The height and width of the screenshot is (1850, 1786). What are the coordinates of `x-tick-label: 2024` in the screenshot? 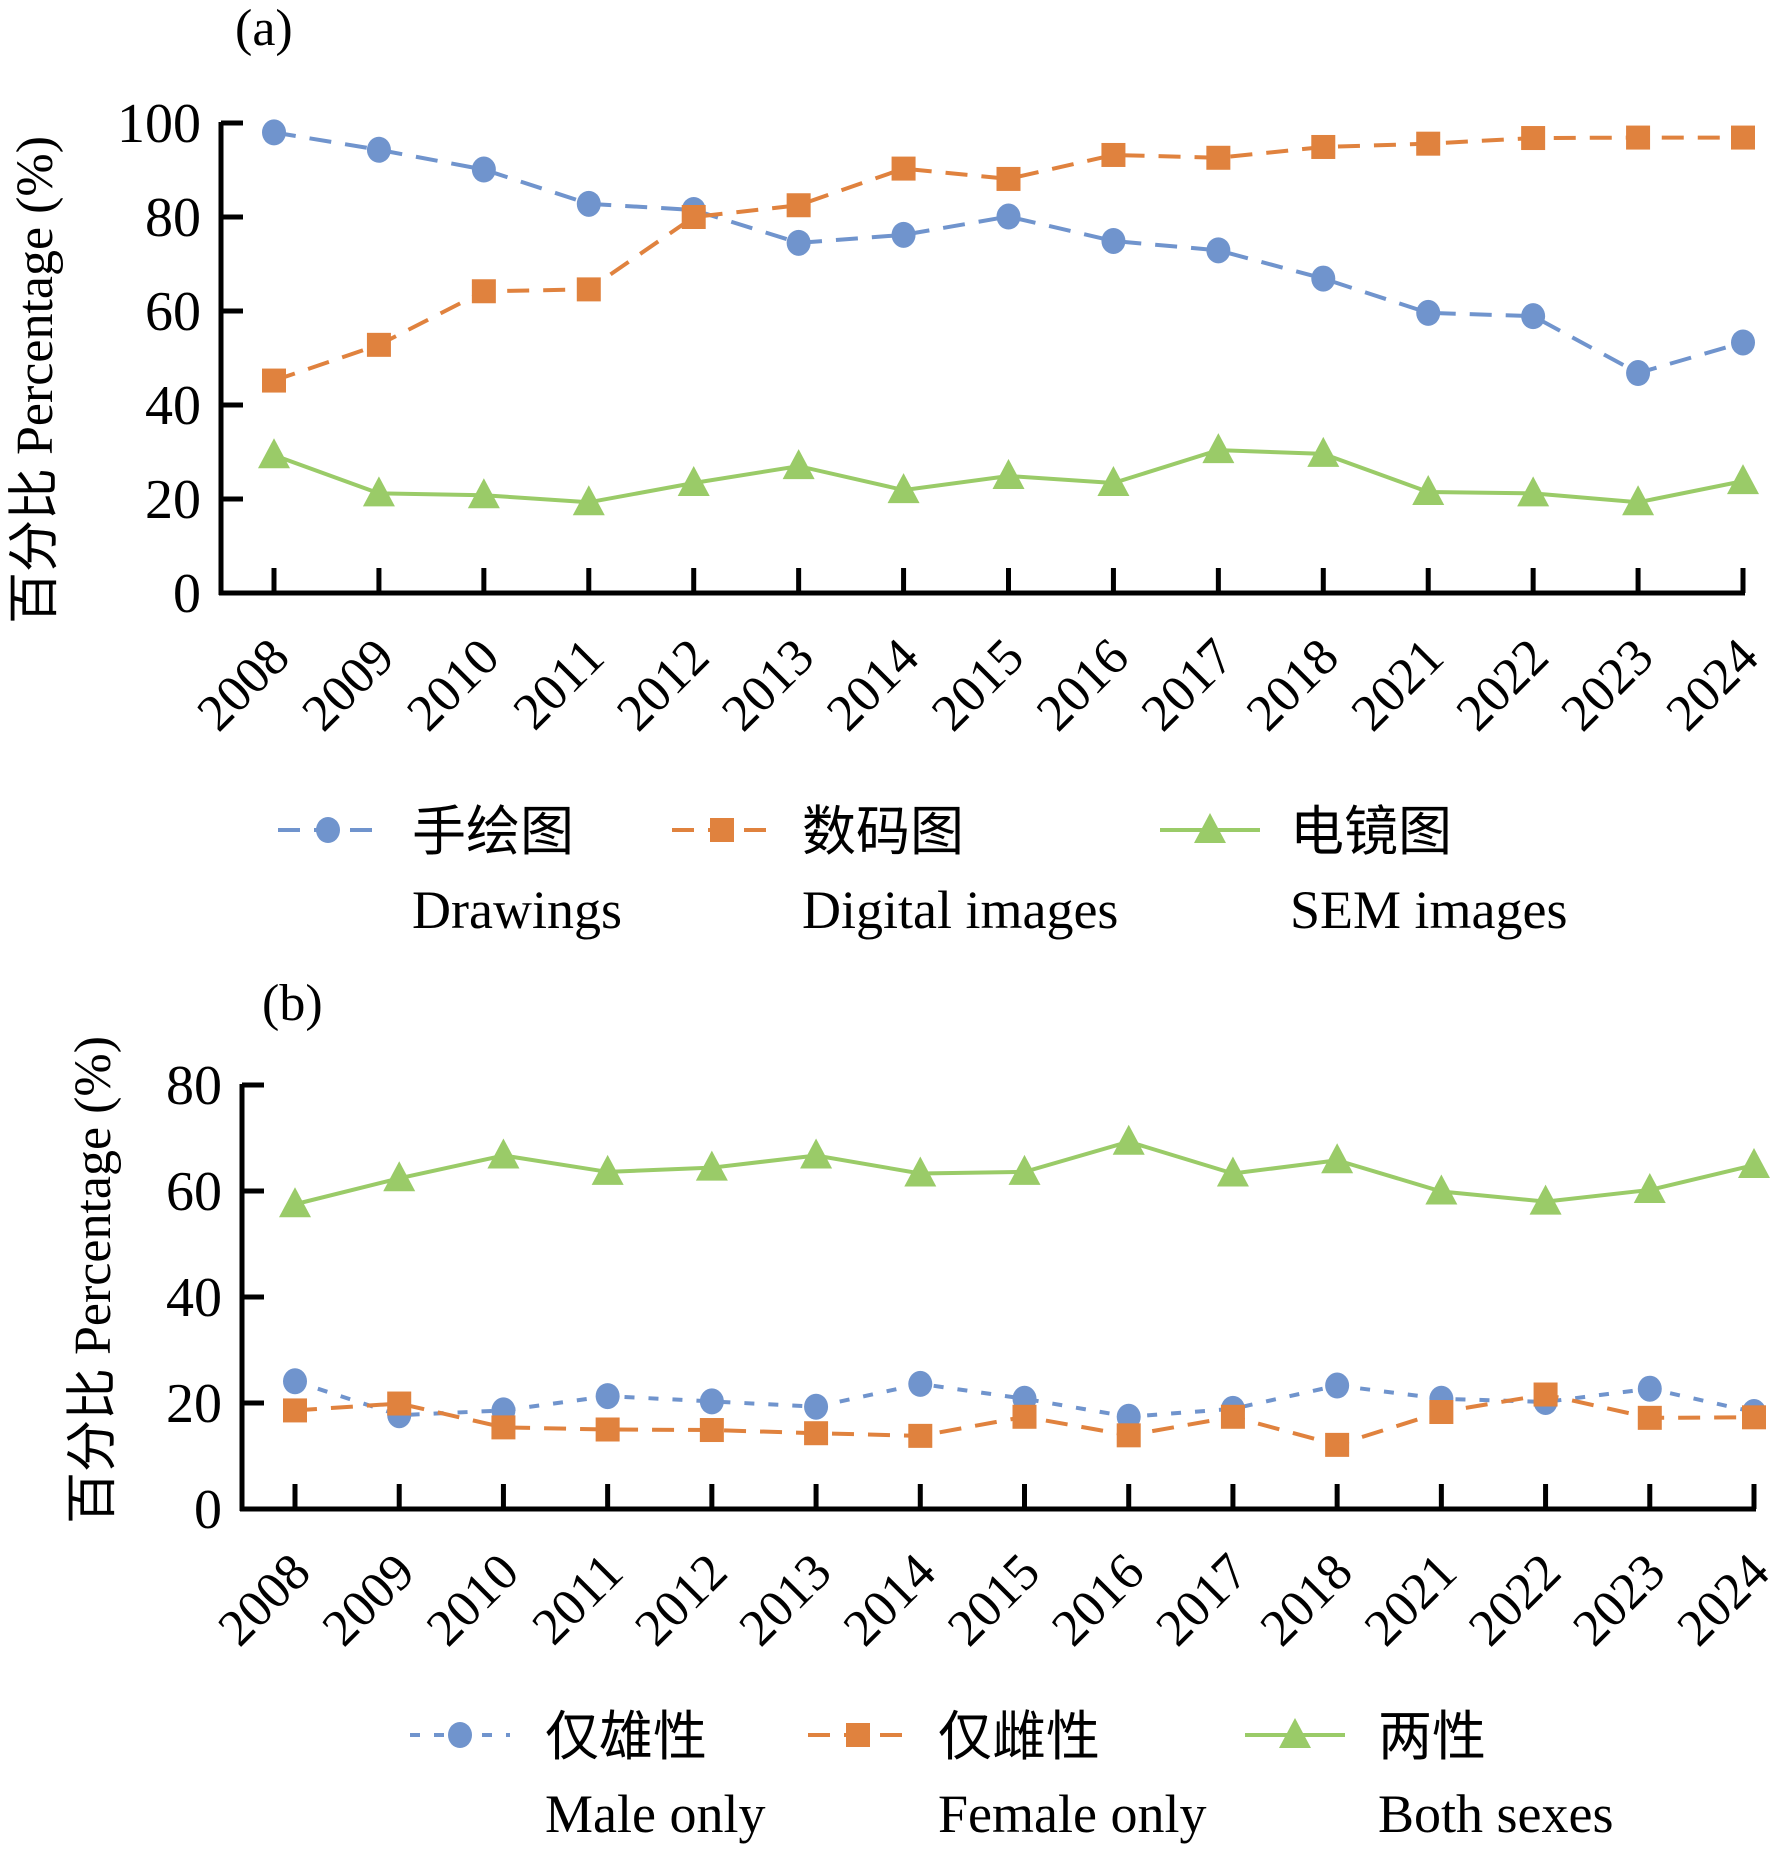 It's located at (1724, 1600).